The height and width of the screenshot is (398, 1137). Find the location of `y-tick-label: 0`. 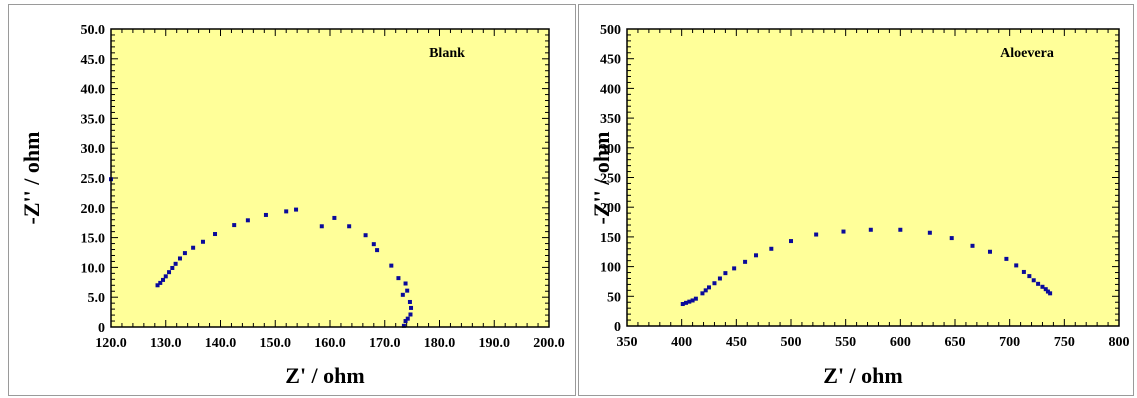

y-tick-label: 0 is located at coordinates (101, 328).